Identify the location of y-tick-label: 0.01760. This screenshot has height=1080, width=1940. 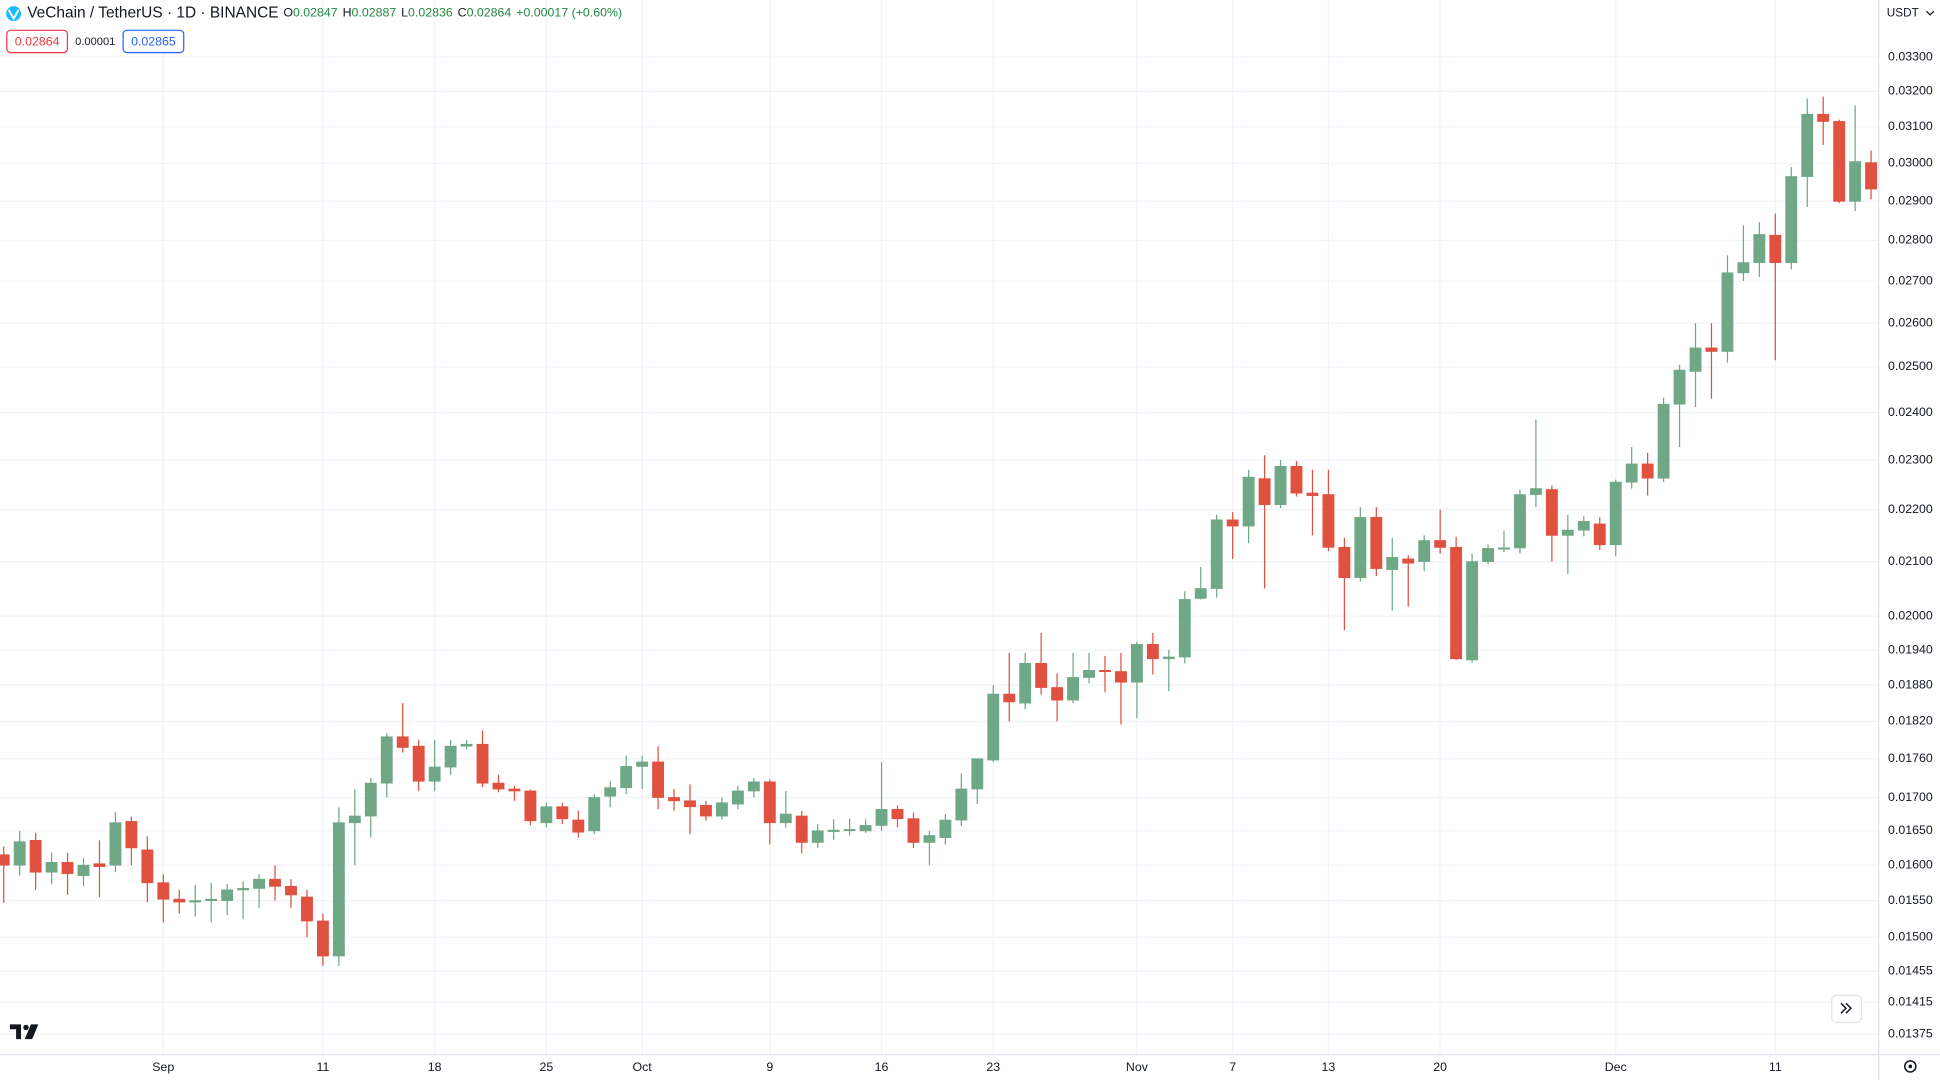
(1910, 758).